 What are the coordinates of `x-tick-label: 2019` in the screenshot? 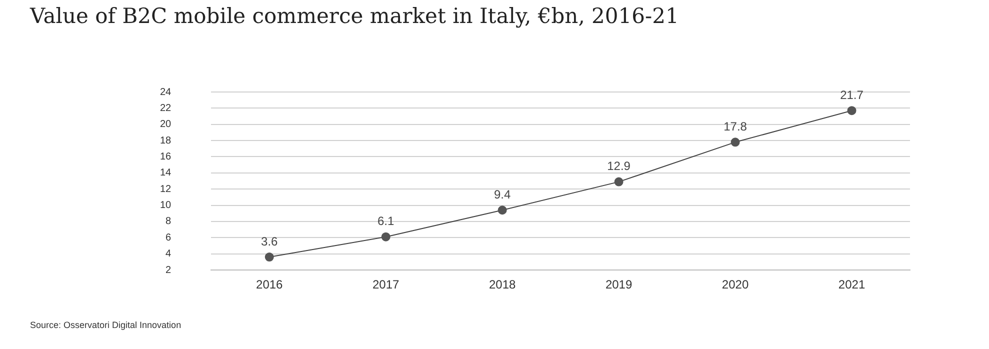 It's located at (618, 285).